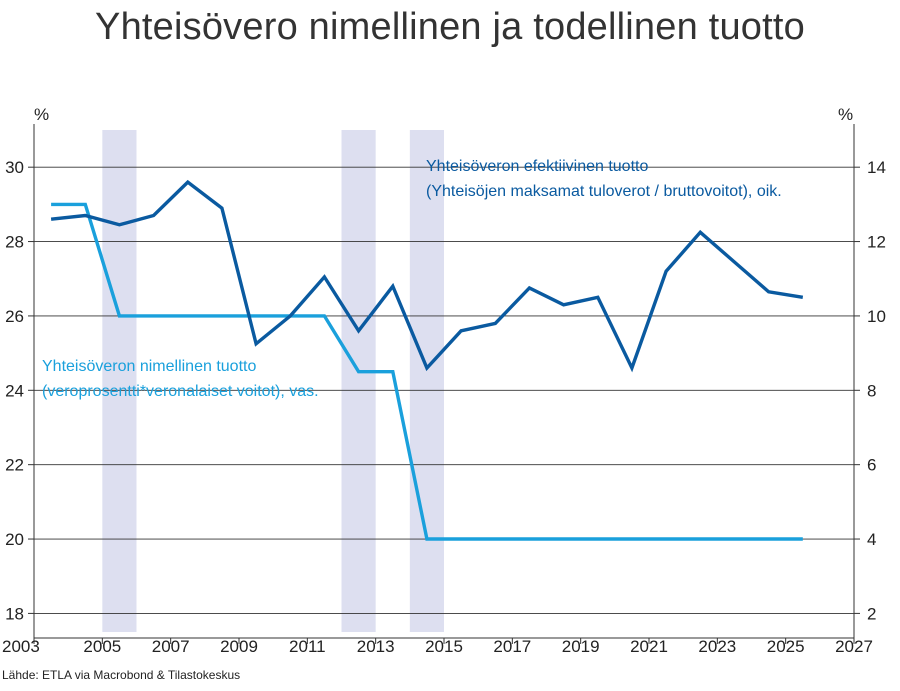 Image resolution: width=900 pixels, height=691 pixels. I want to click on y-right-tick-label-3: 8, so click(871, 390).